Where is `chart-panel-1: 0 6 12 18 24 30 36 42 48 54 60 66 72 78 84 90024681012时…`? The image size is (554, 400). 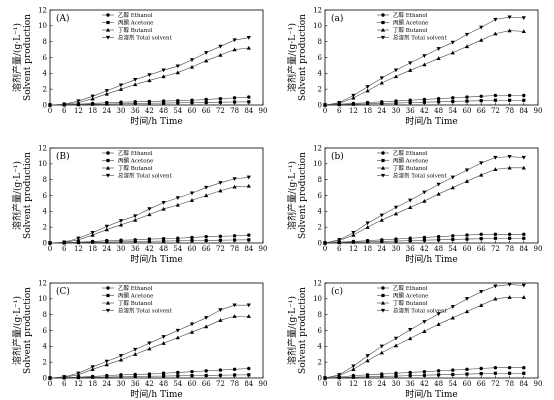
chart-panel-1: 0 6 12 18 24 30 36 42 48 54 60 66 72 78 84 90024681012时… is located at coordinates (139, 66).